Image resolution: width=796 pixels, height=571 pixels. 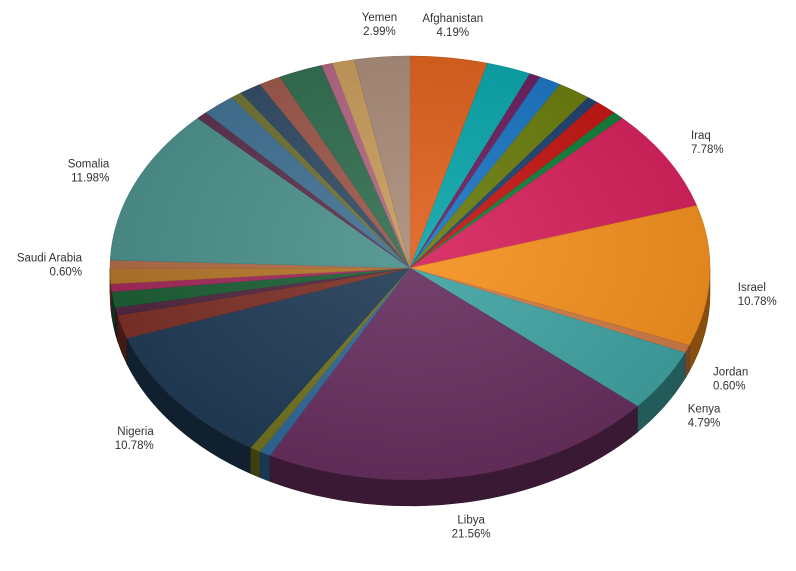 I want to click on pie-percent-saudi-arabia: 0.60%, so click(x=65, y=273).